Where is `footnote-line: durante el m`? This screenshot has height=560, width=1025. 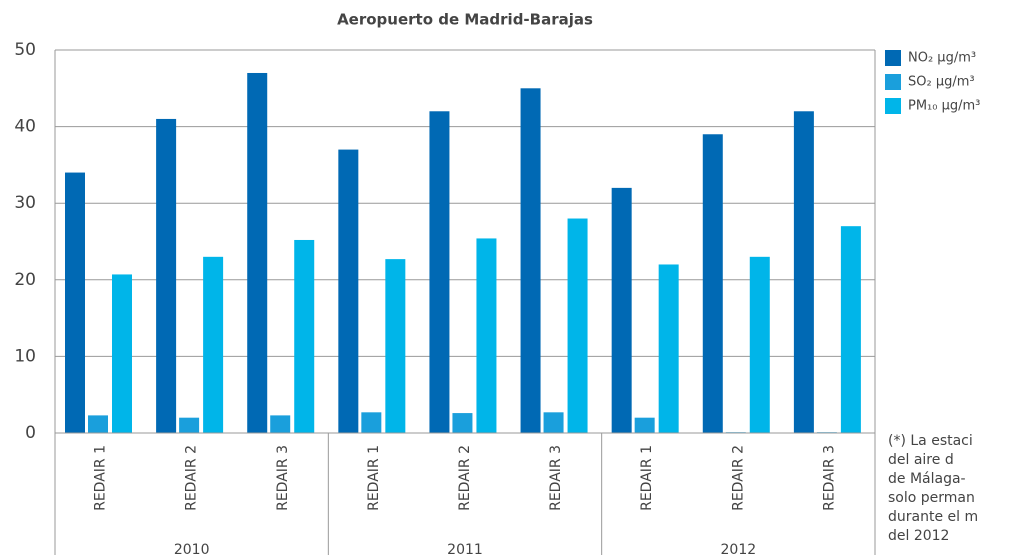 footnote-line: durante el m is located at coordinates (933, 517).